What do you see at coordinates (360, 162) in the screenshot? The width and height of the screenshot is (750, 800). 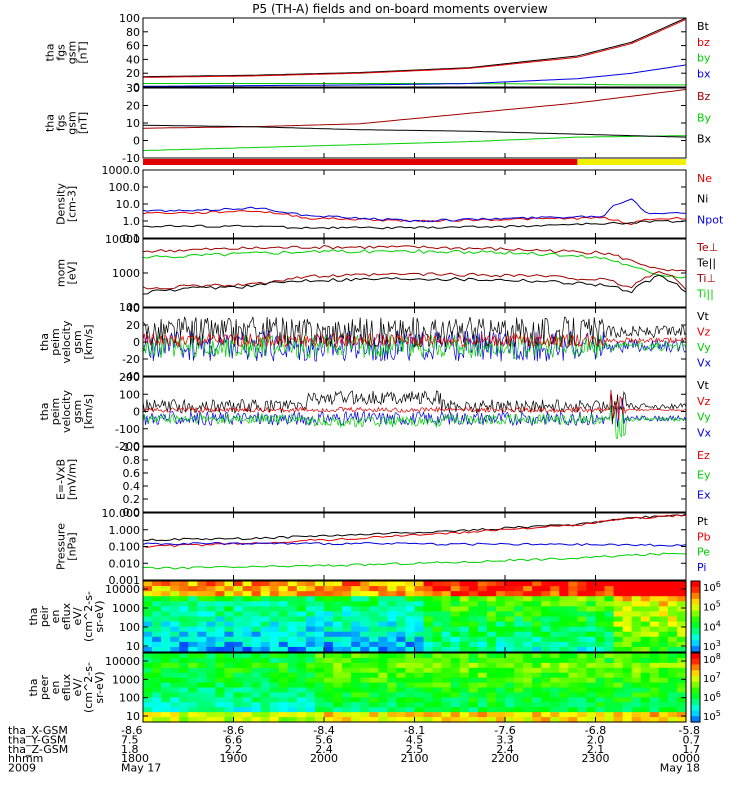 I see `flag-bar-red` at bounding box center [360, 162].